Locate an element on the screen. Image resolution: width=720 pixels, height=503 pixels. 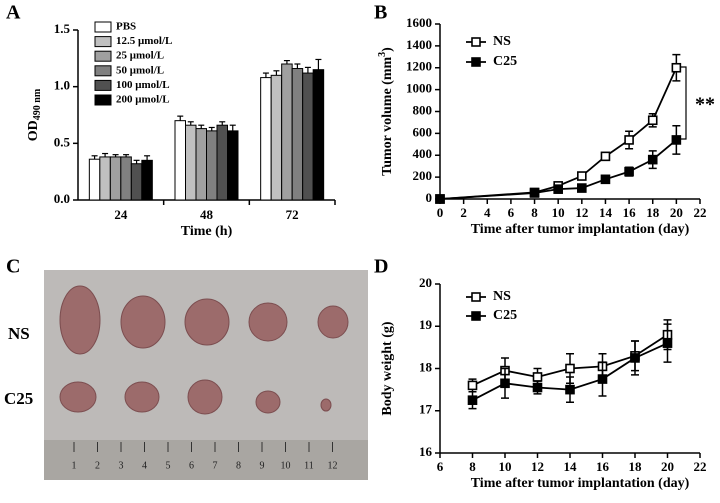
y-tick-label: 1.5 is located at coordinates (62, 28).